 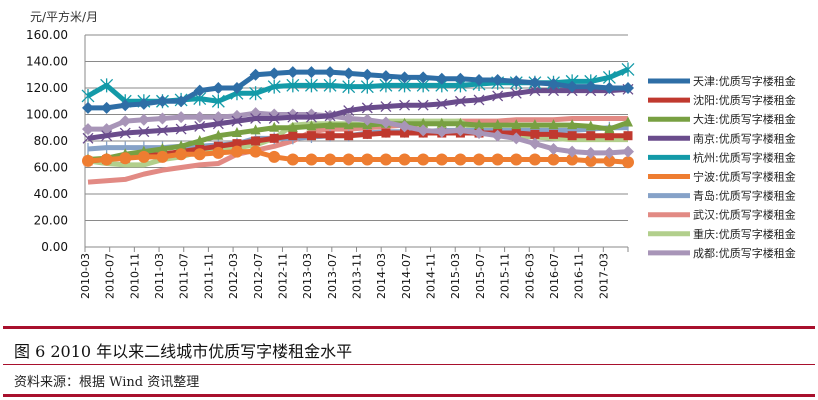 I want to click on legend-label: 杭州:优质写字楼租金, so click(x=744, y=157).